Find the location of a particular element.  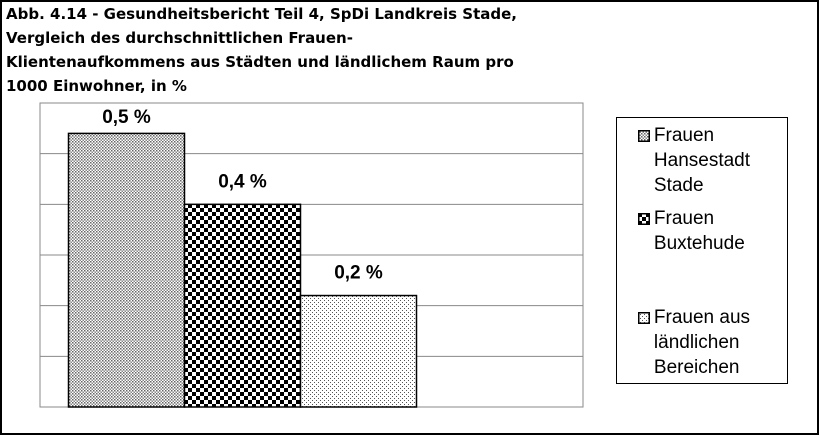

legend-entry: Frauen aus ländlichen Bereichen is located at coordinates (708, 342).